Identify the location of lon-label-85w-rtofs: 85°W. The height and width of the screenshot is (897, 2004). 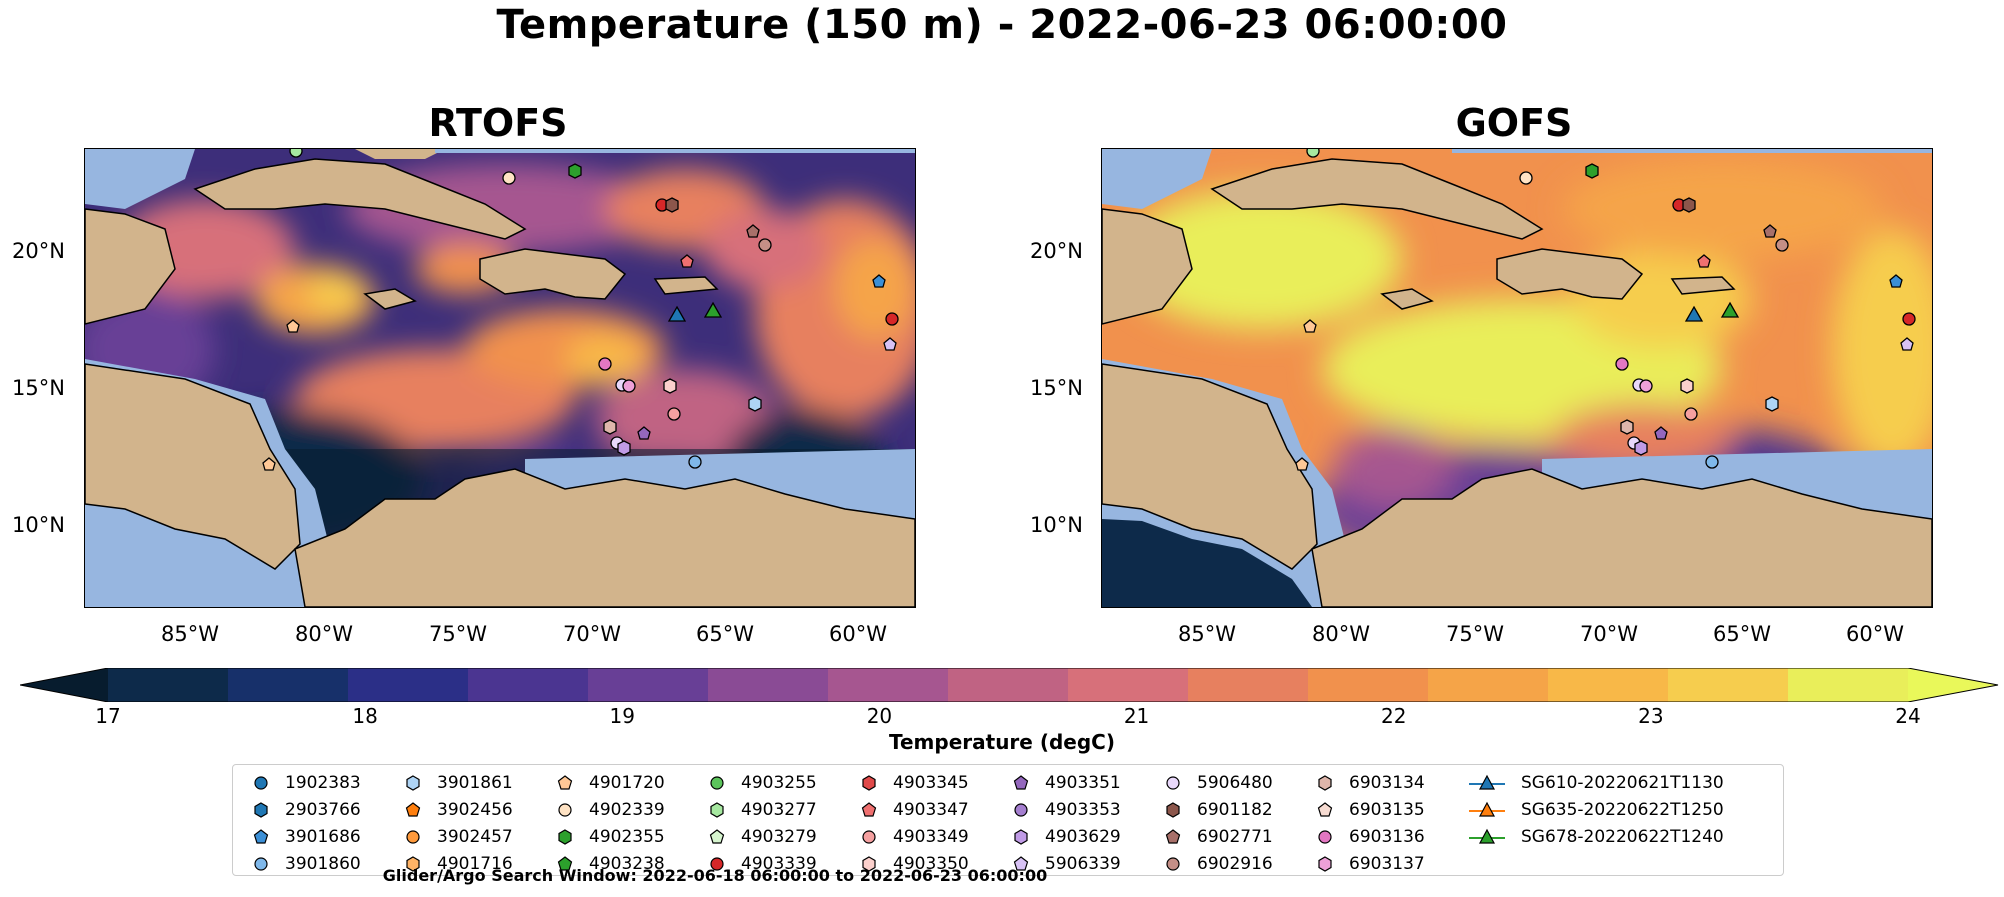
(190, 634).